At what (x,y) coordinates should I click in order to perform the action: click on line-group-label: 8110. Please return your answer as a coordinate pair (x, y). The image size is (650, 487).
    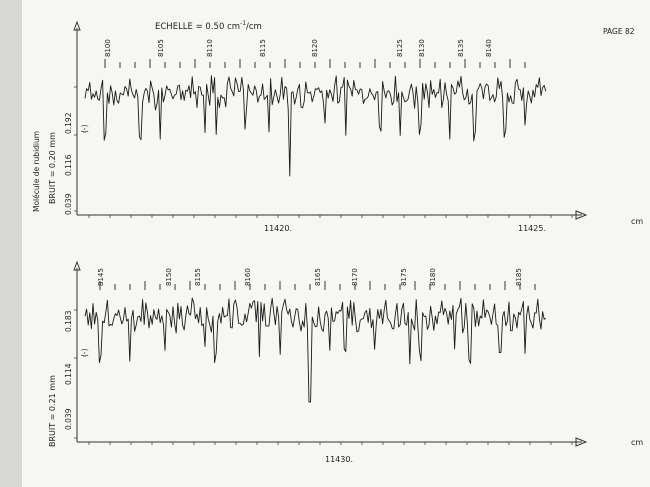
    Looking at the image, I should click on (210, 48).